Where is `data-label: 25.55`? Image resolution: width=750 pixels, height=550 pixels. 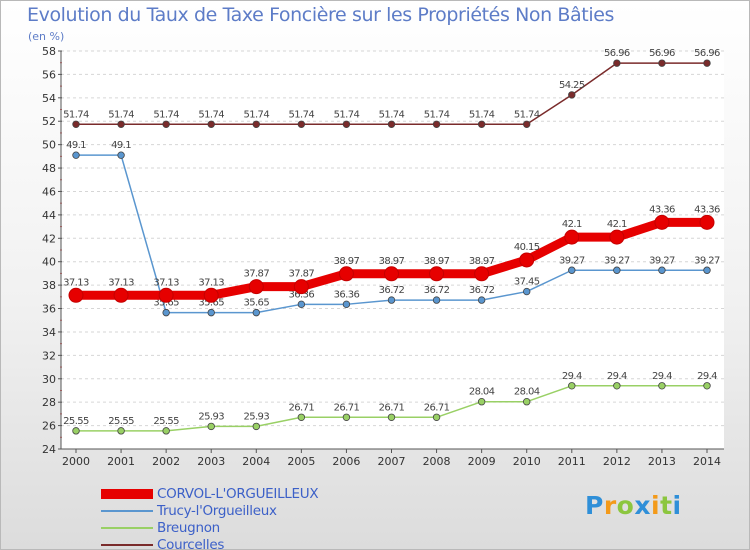
data-label: 25.55 is located at coordinates (76, 421).